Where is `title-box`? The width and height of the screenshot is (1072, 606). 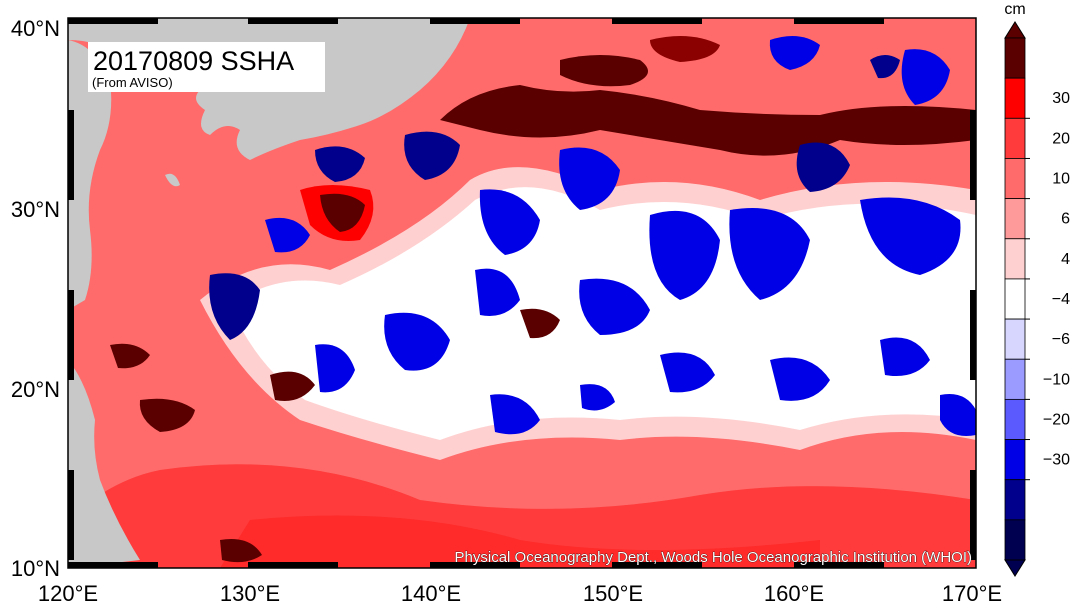 title-box is located at coordinates (206, 67).